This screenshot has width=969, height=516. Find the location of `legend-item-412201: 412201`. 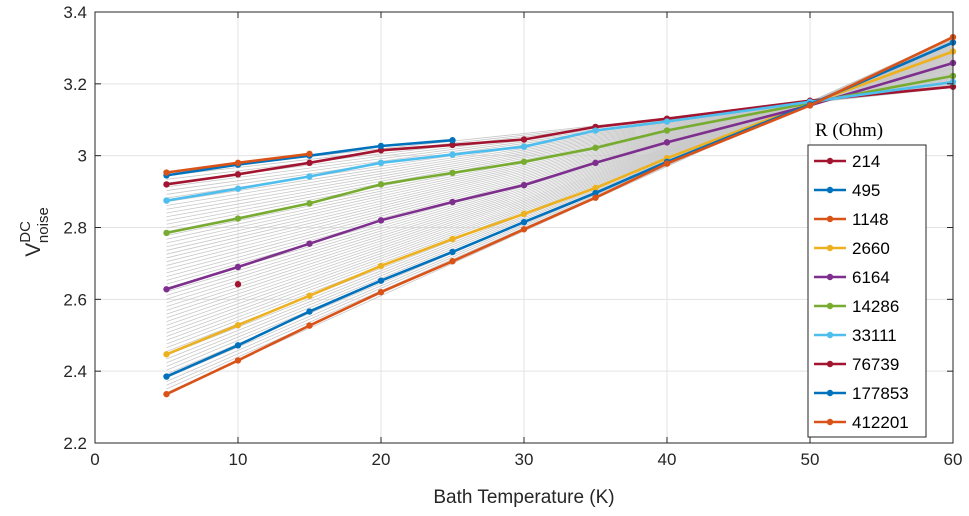

legend-item-412201: 412201 is located at coordinates (861, 422).